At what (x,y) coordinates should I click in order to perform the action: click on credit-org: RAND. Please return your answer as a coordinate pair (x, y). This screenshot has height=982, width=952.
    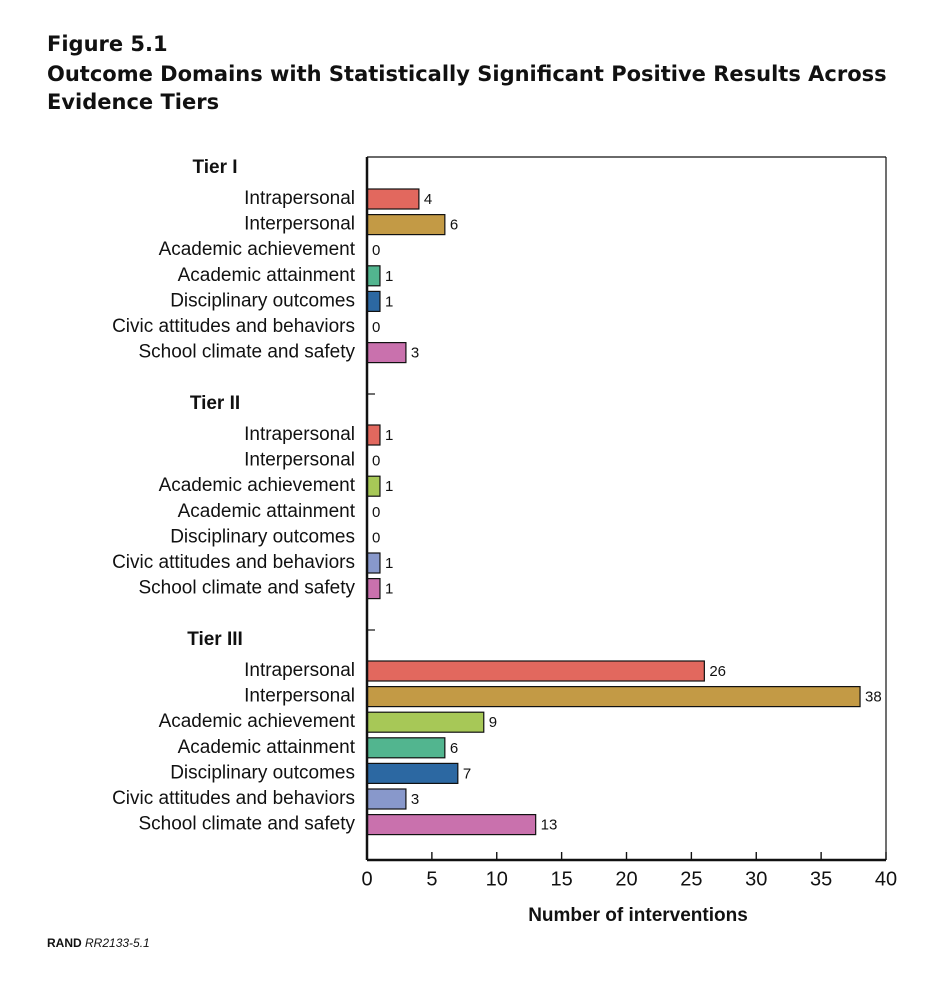
    Looking at the image, I should click on (64, 943).